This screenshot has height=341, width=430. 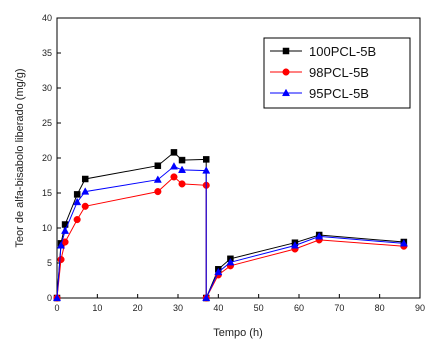 I want to click on y-tick-label: 0, so click(x=49, y=298).